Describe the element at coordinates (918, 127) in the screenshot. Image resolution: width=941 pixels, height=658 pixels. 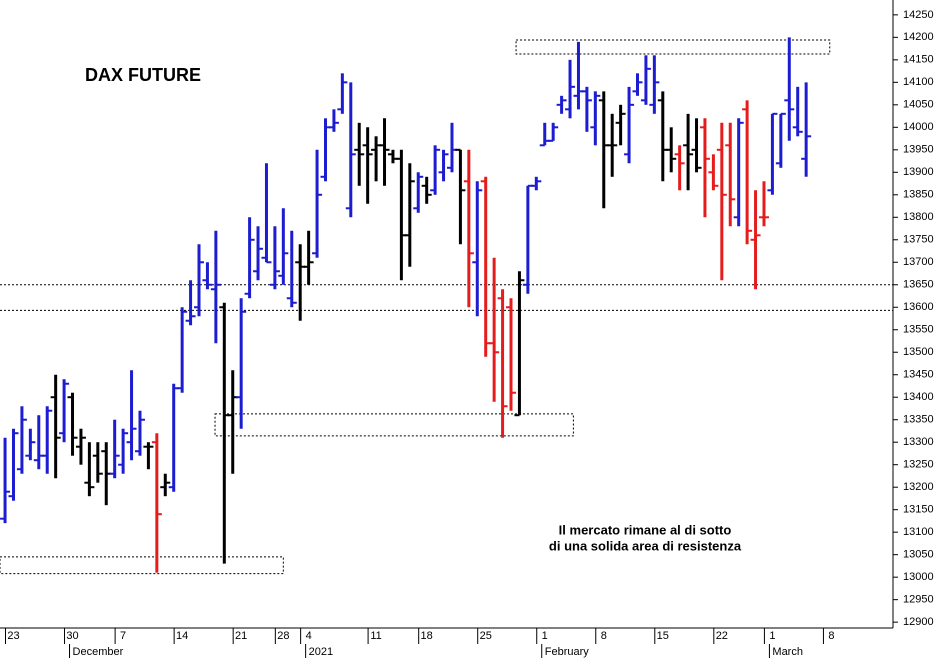
I see `y-tick-label: 14000` at that location.